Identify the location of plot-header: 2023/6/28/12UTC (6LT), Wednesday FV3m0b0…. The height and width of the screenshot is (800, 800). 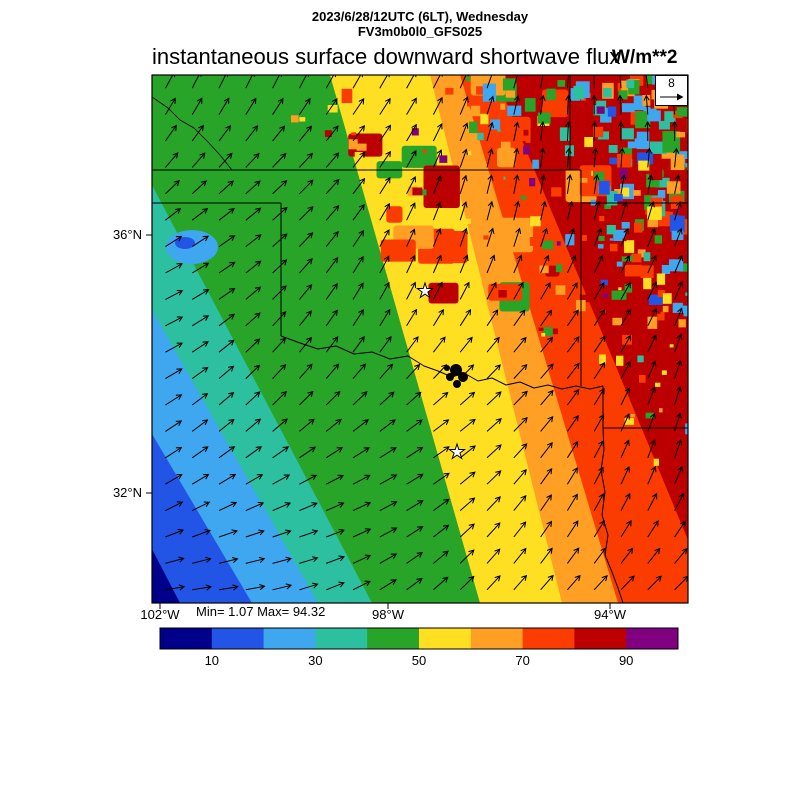
(420, 24).